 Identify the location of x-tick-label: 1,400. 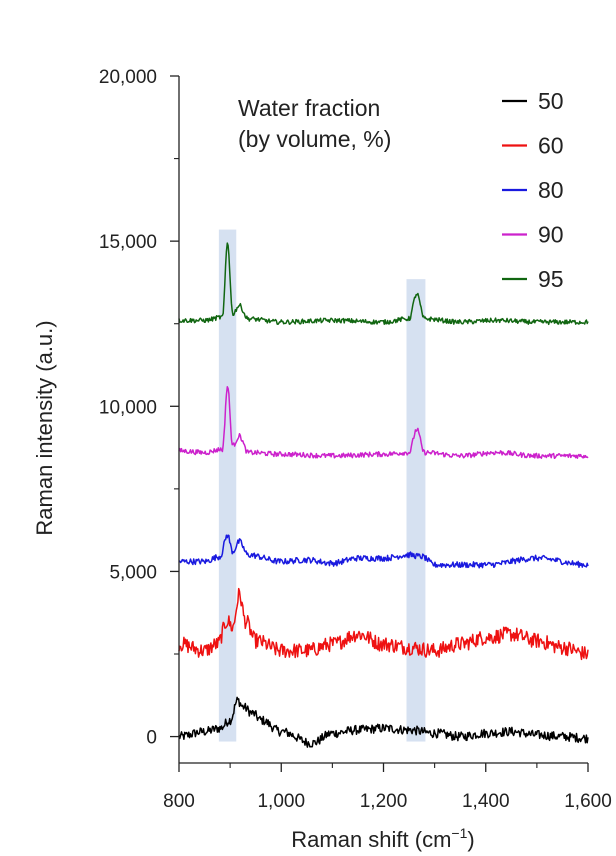
(486, 801).